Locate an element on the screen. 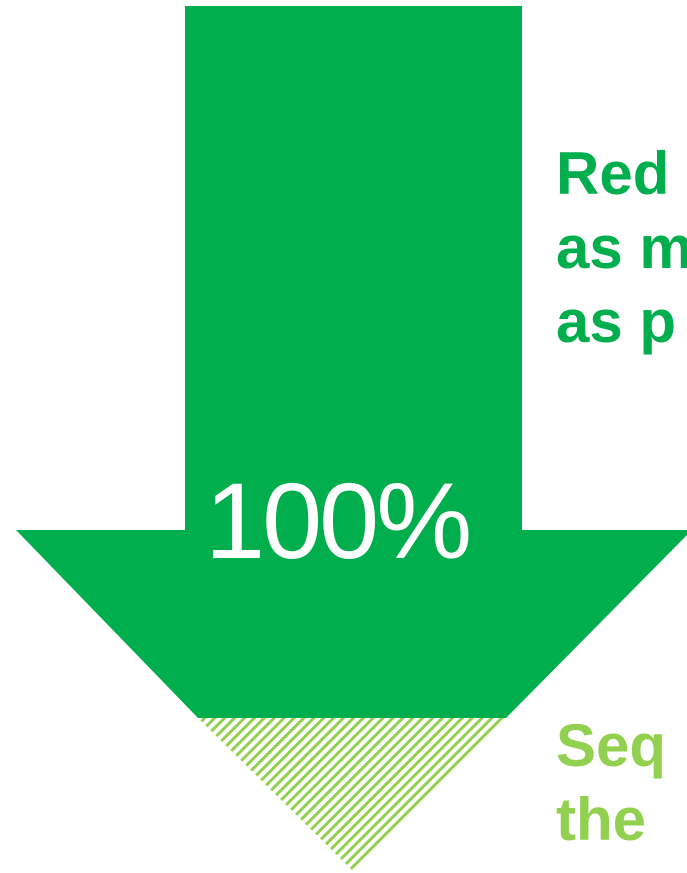 This screenshot has width=687, height=873. bottom-callout-line-1: Seq is located at coordinates (611, 745).